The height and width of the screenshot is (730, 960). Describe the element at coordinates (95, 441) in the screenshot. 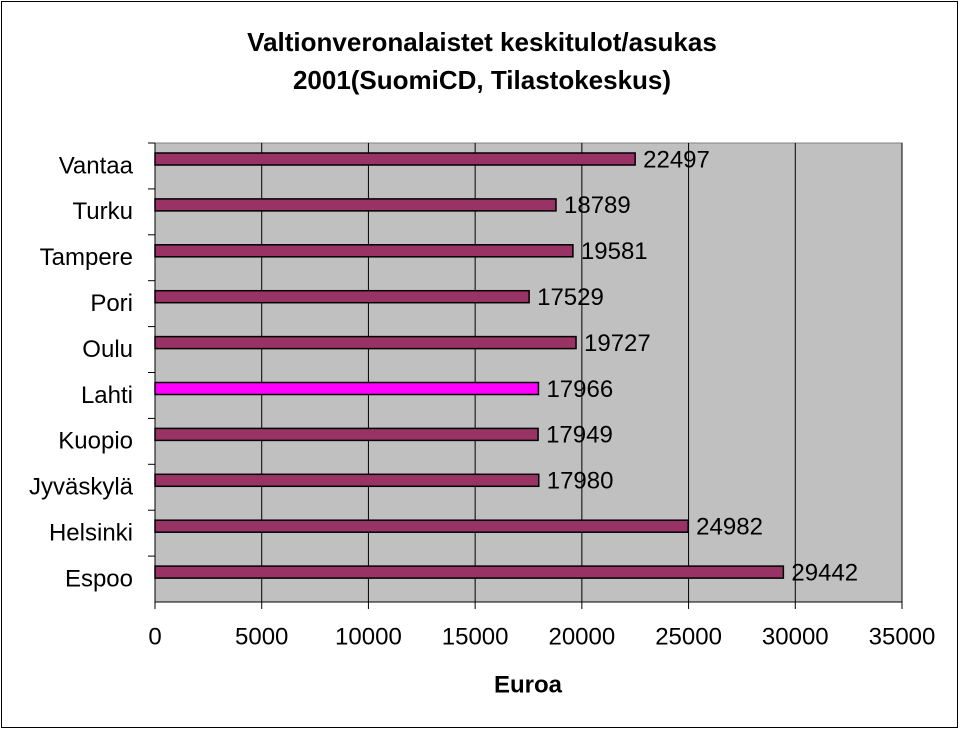

I see `y-tick-label: Kuopio` at that location.